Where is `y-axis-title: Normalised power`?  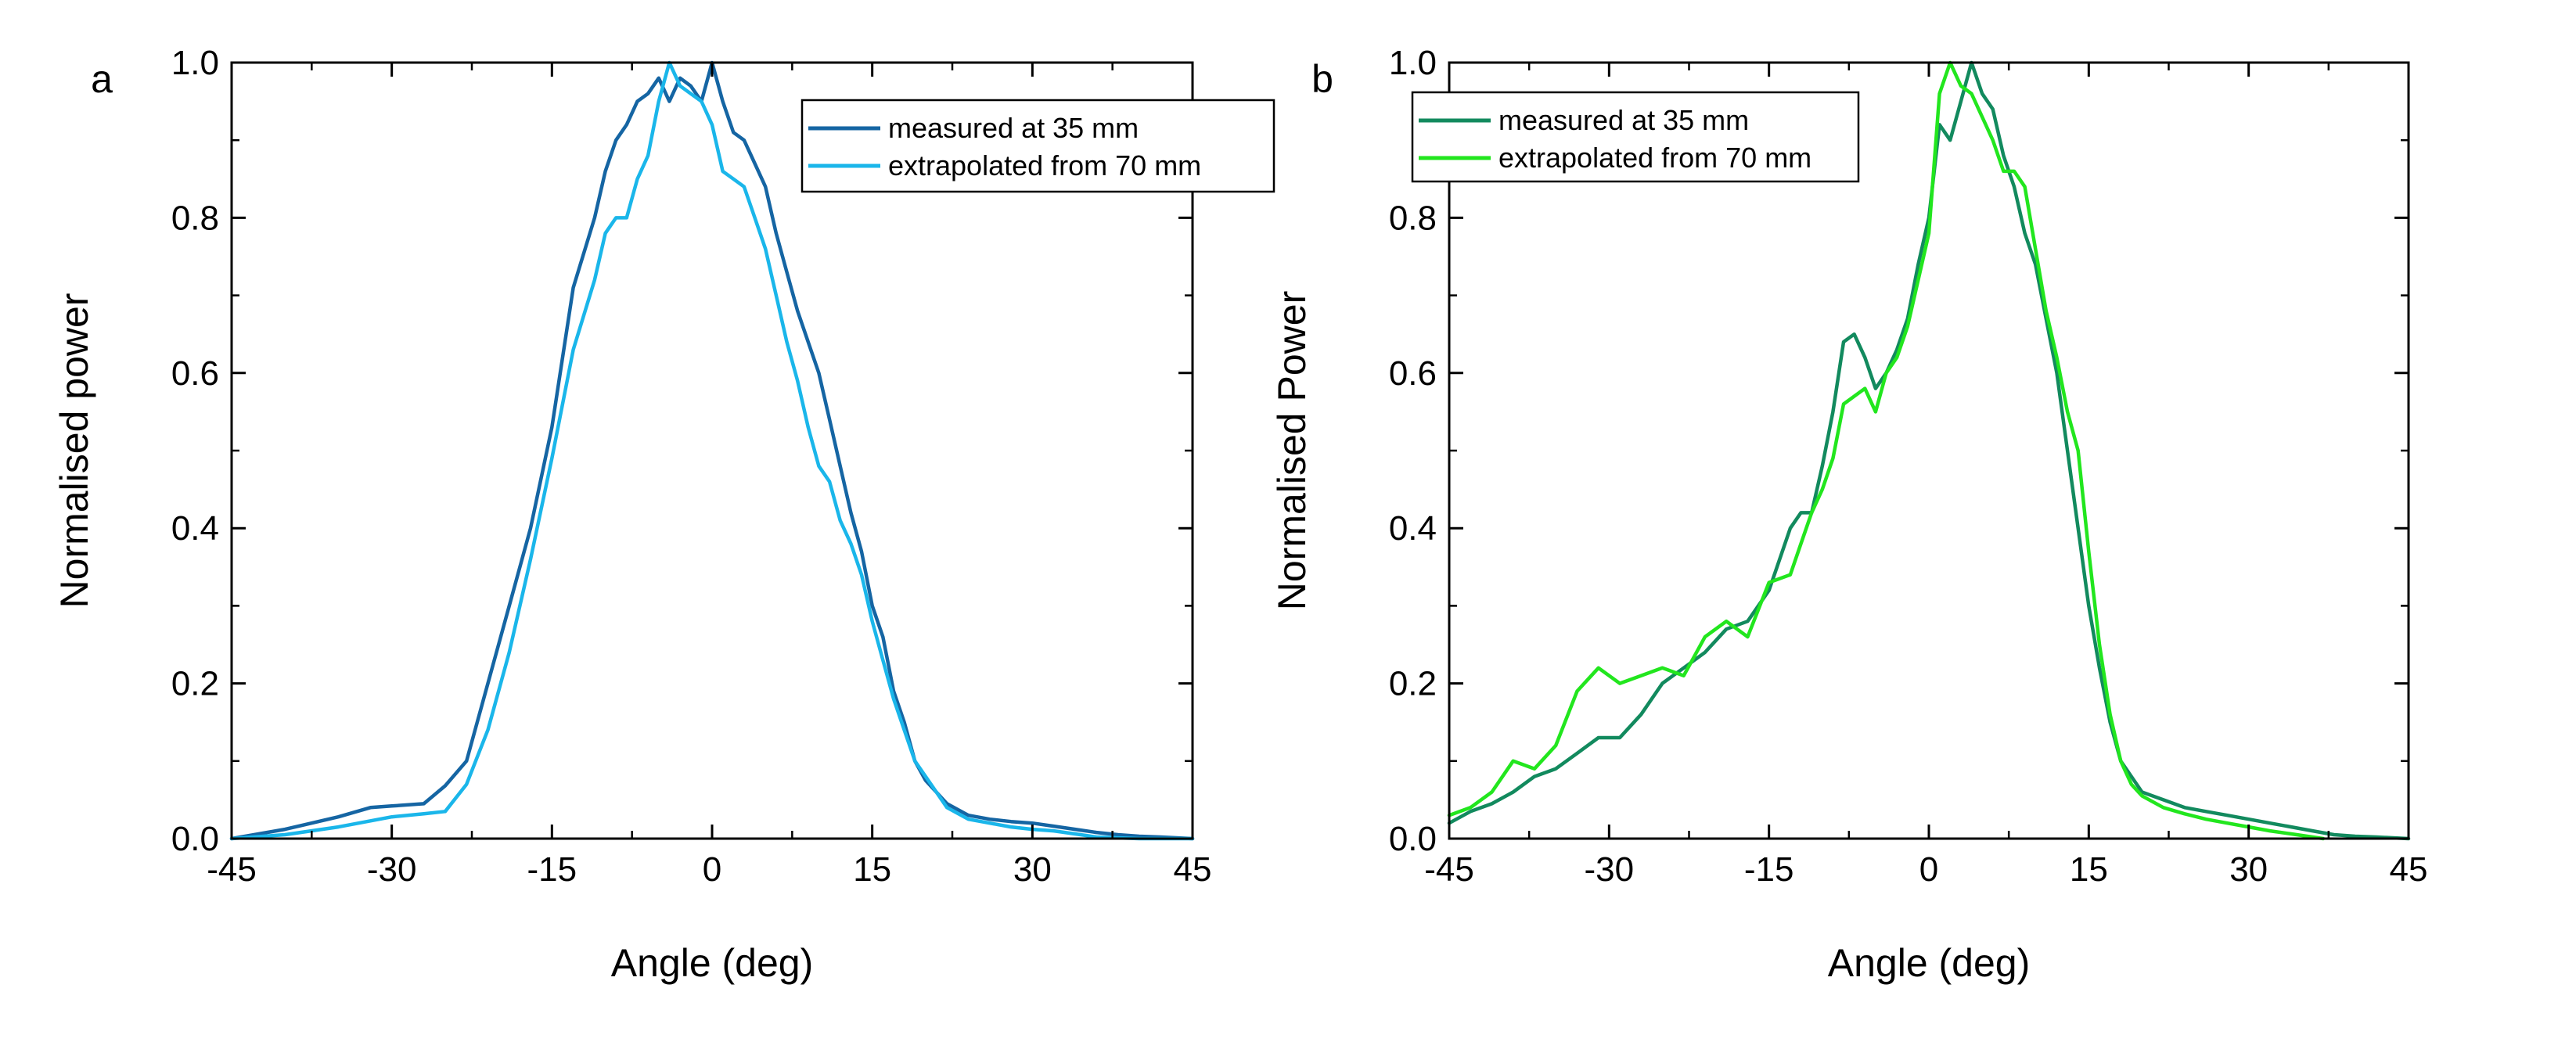 y-axis-title: Normalised power is located at coordinates (74, 451).